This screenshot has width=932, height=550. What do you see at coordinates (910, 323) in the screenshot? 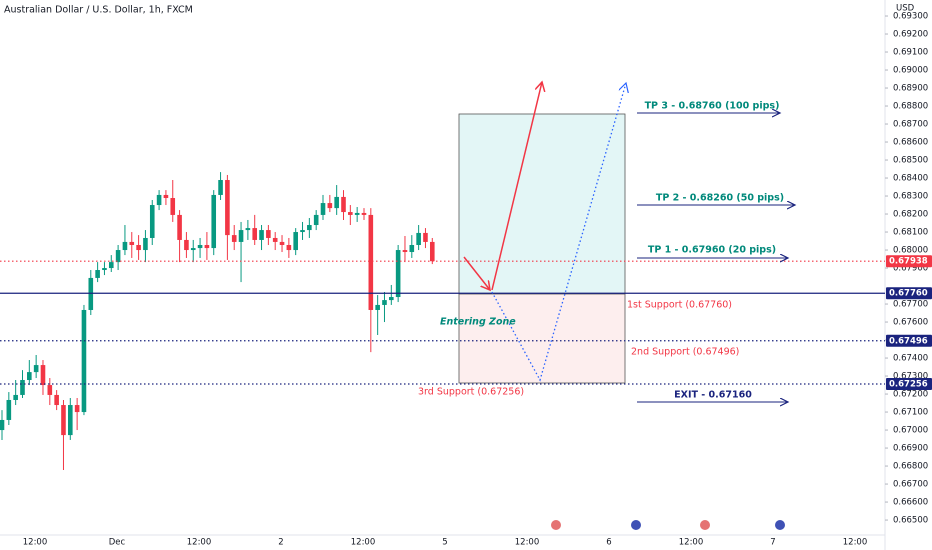
I see `y-tick-label: 0.67600` at bounding box center [910, 323].